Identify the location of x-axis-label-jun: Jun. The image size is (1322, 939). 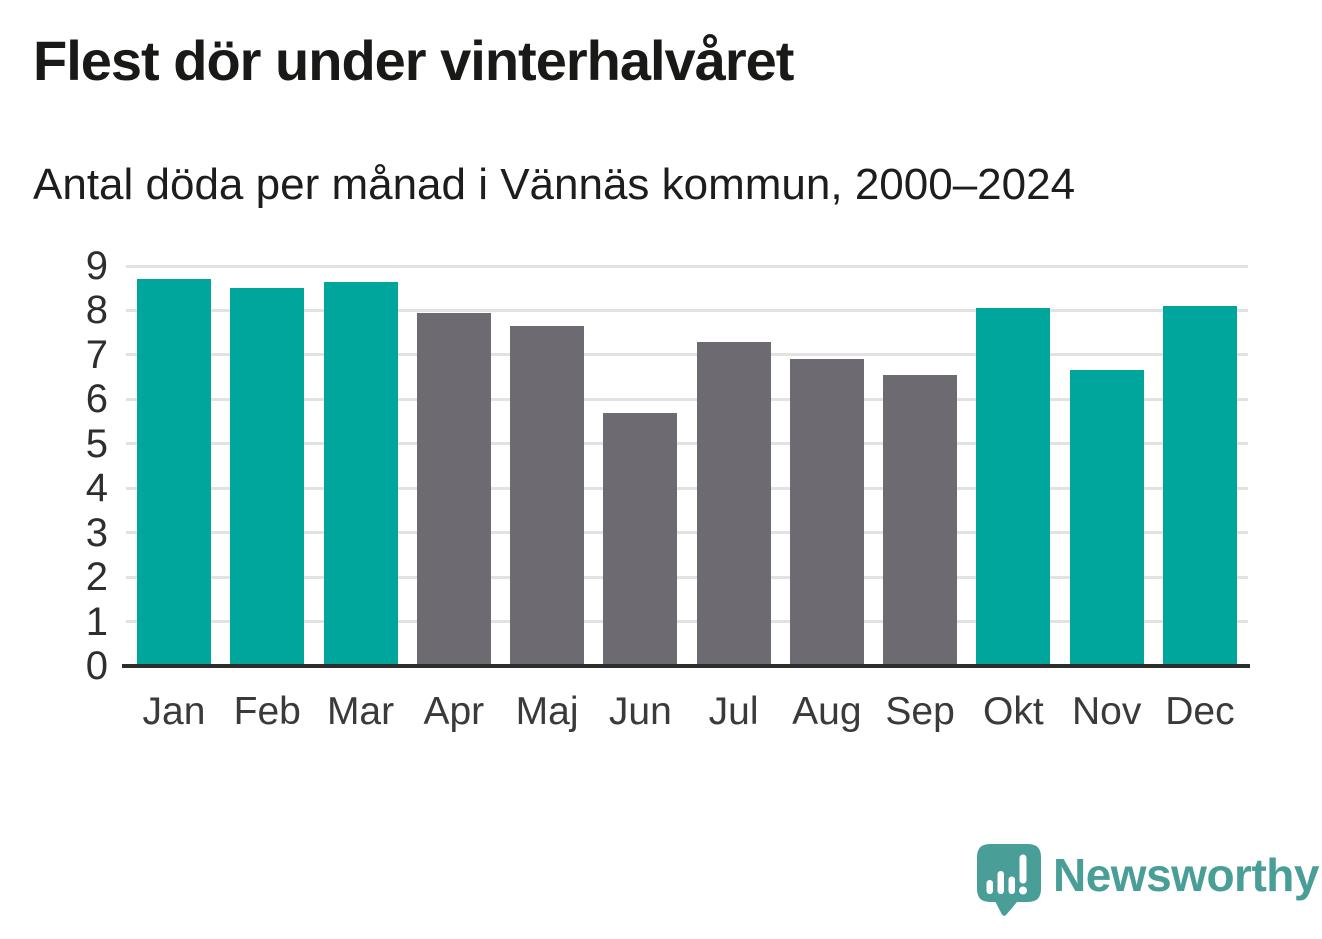
(640, 711).